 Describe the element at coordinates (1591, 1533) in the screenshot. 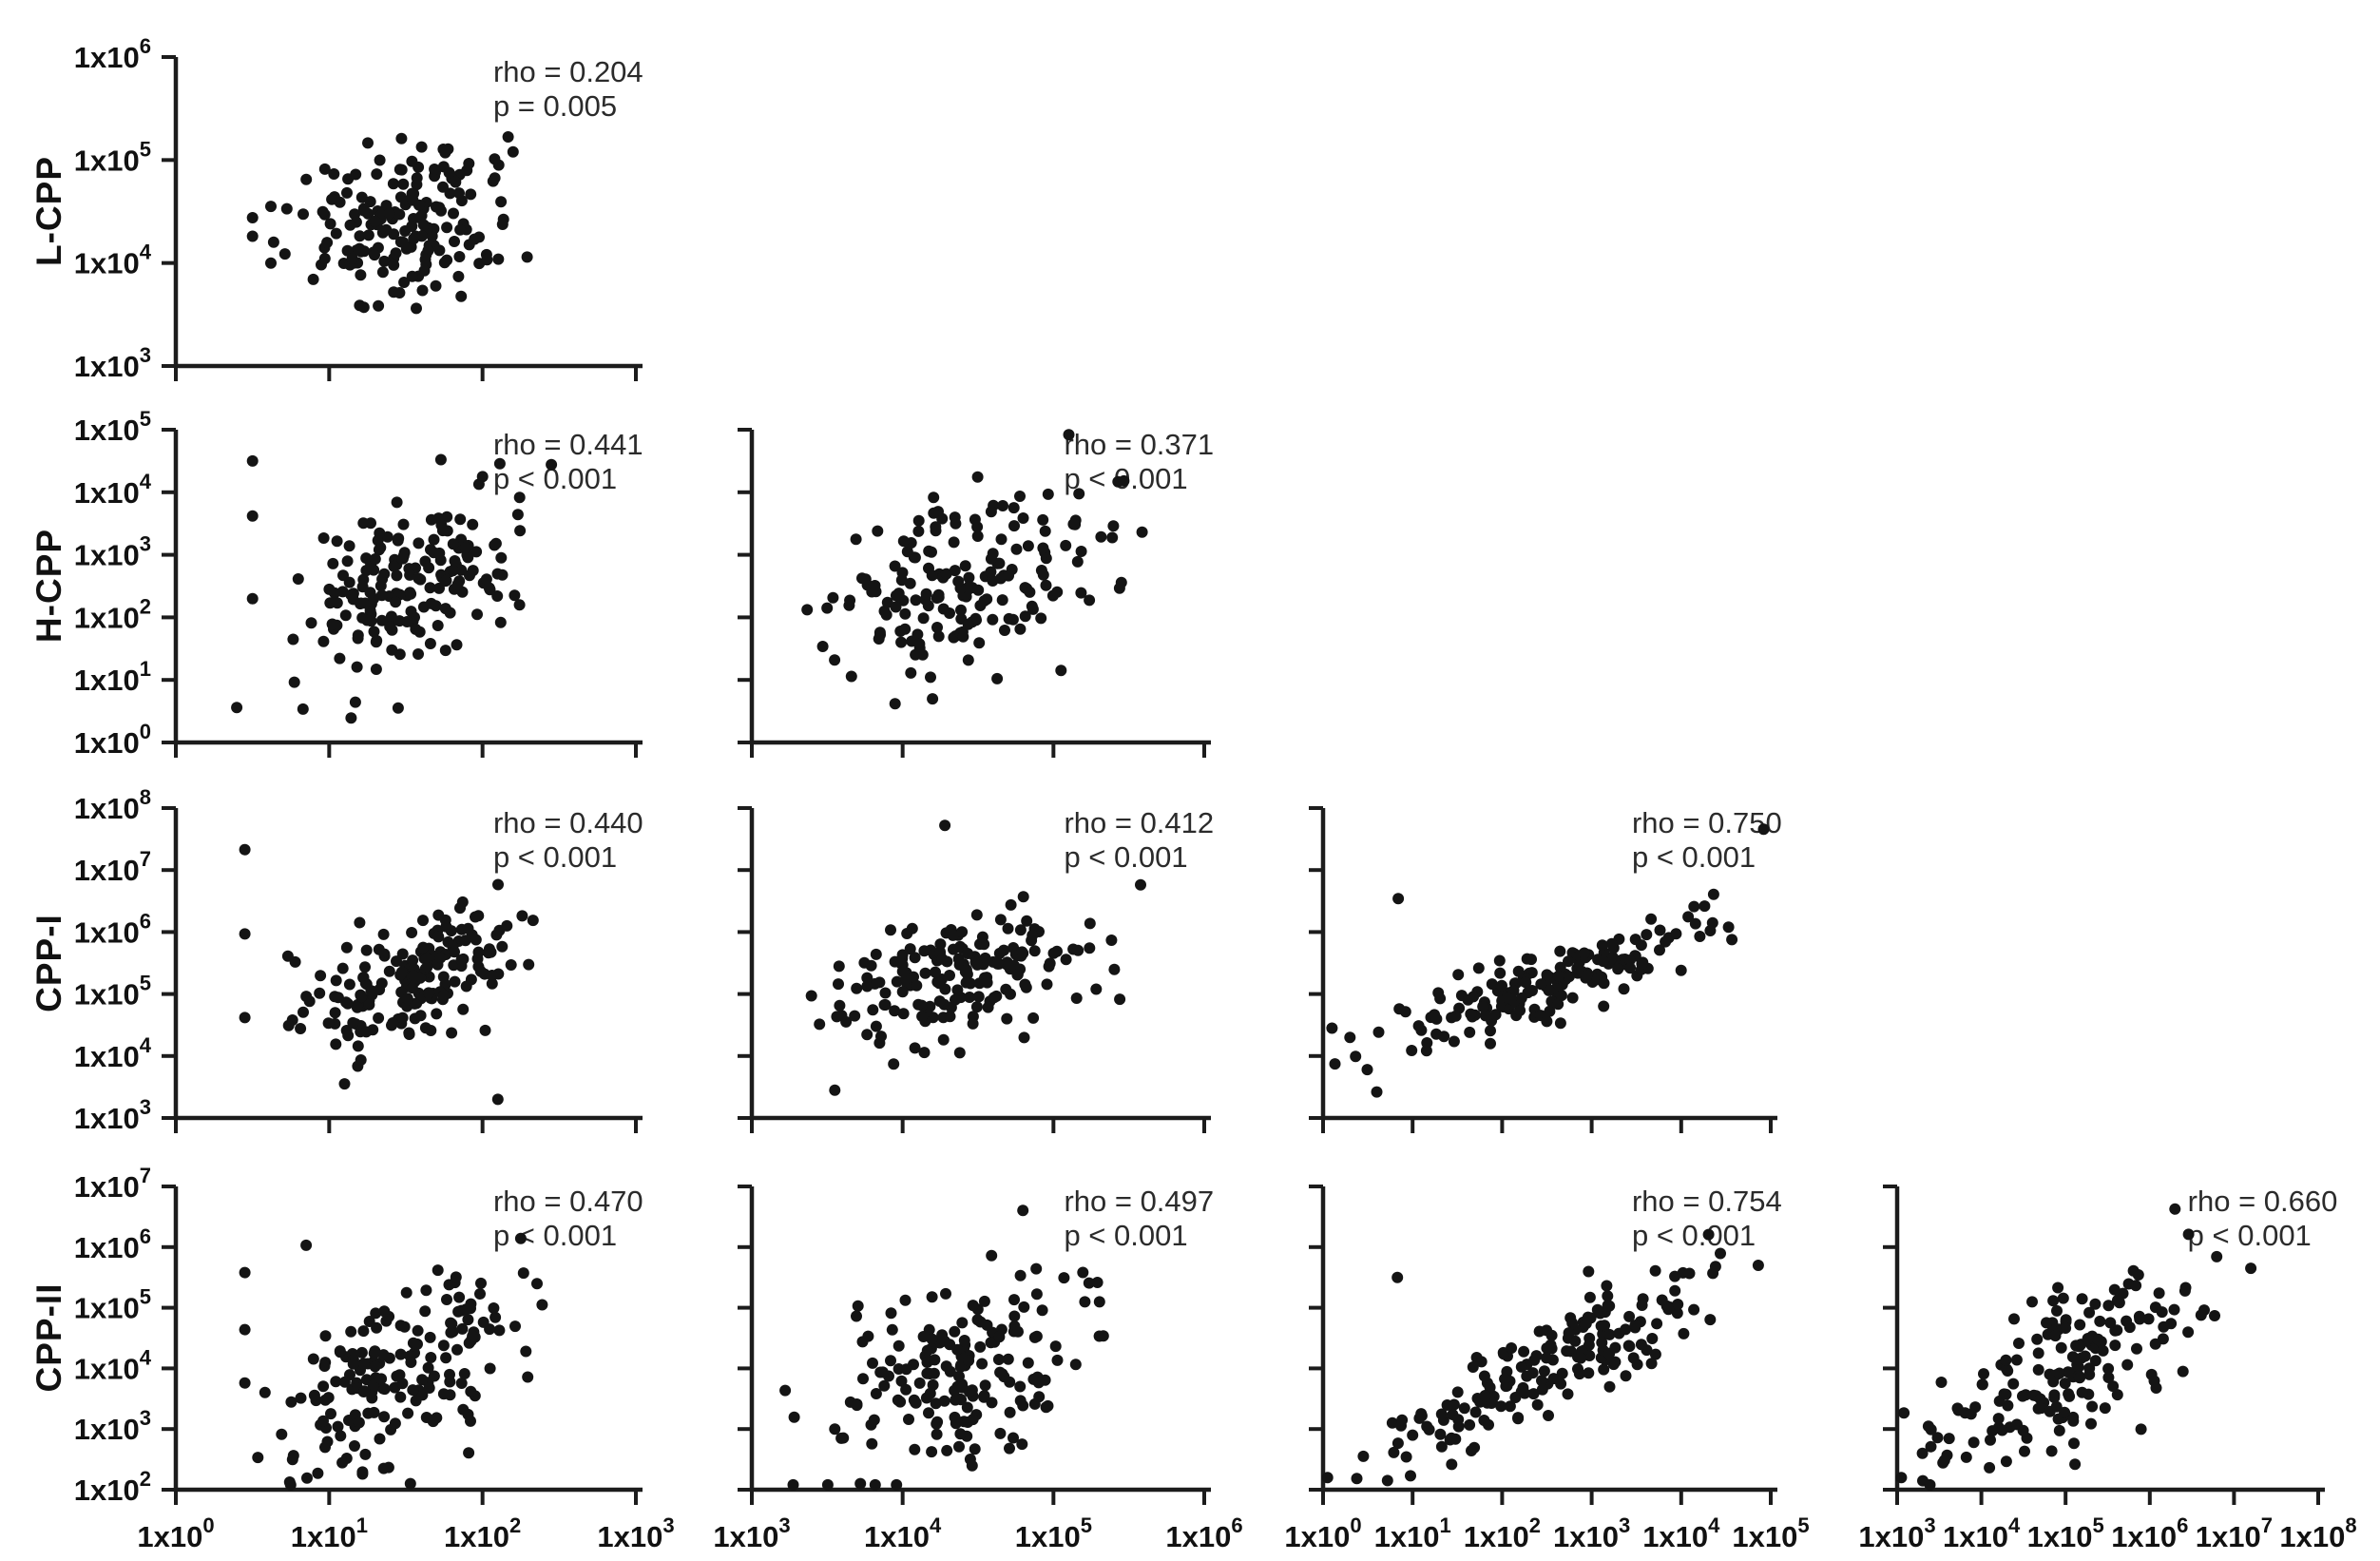

I see `x-tick-label: 1x10³` at that location.